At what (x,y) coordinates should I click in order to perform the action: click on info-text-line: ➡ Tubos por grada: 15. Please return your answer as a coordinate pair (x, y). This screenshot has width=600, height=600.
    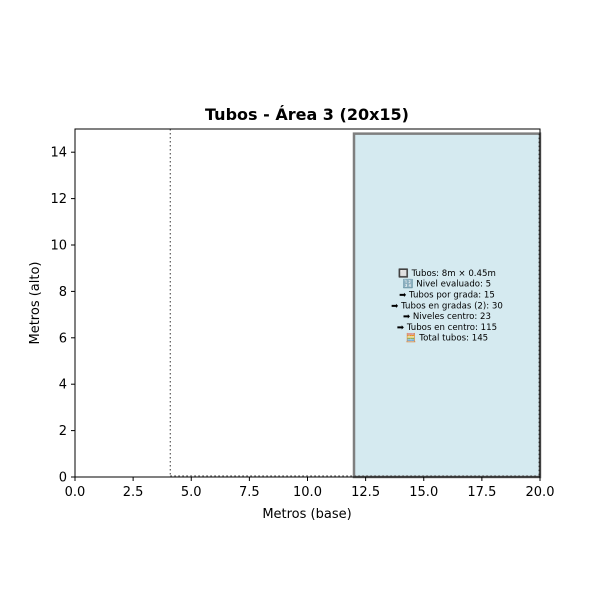
    Looking at the image, I should click on (447, 296).